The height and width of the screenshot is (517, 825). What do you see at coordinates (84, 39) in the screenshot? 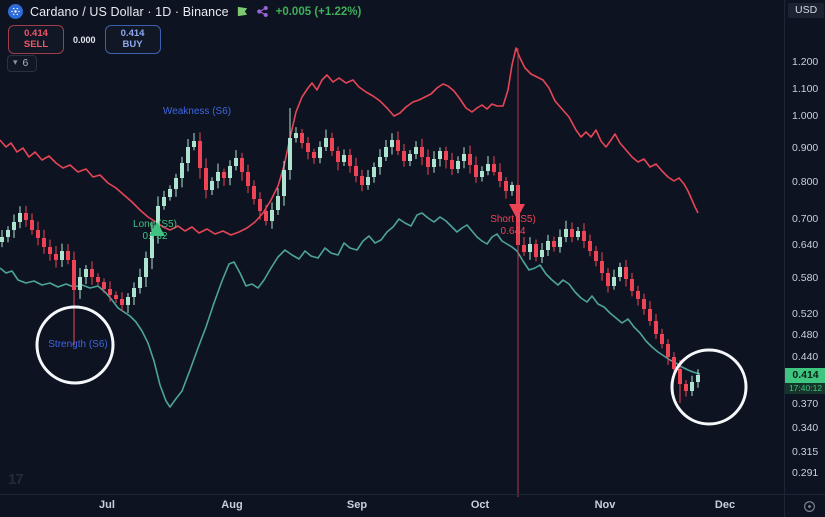
I see `trade-buttons: 0.414 SELL 0.000 0.414 BUY` at bounding box center [84, 39].